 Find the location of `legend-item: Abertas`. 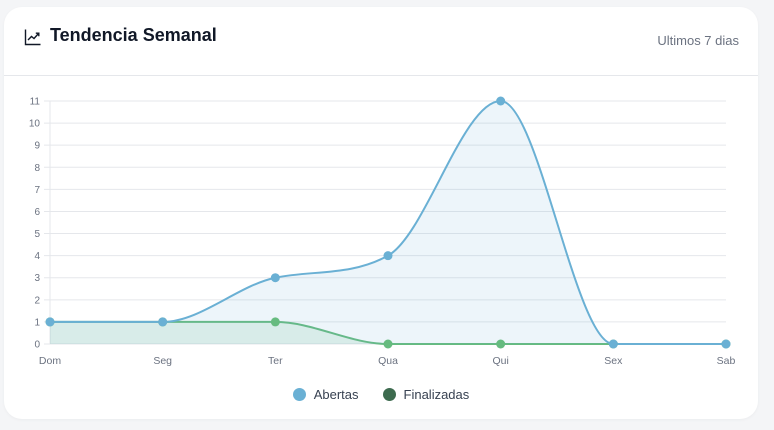

legend-item: Abertas is located at coordinates (325, 394).